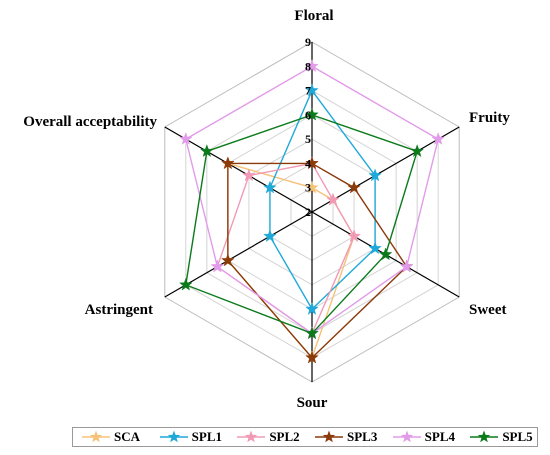  Describe the element at coordinates (308, 115) in the screenshot. I see `tick-label-6: 6` at that location.